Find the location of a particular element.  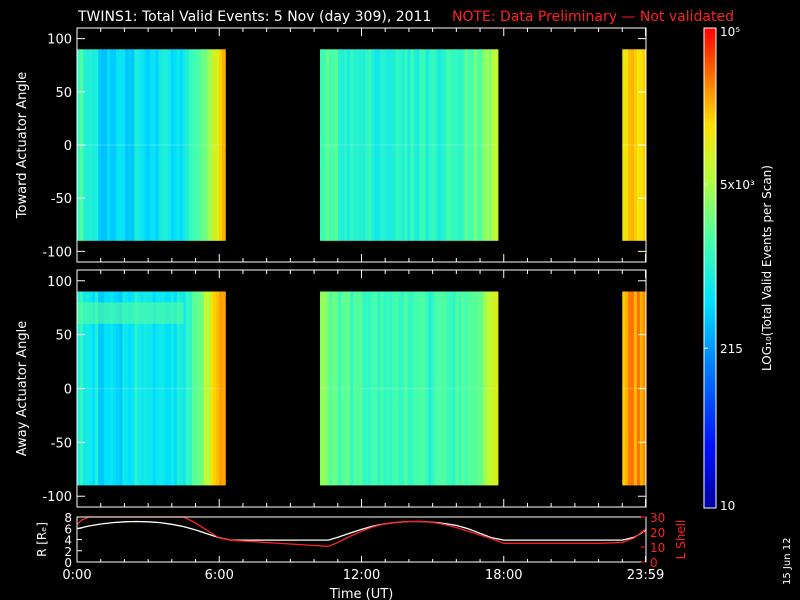

colorbar-label: LOG₁₀(Total Valid Events per Scan) is located at coordinates (767, 268).